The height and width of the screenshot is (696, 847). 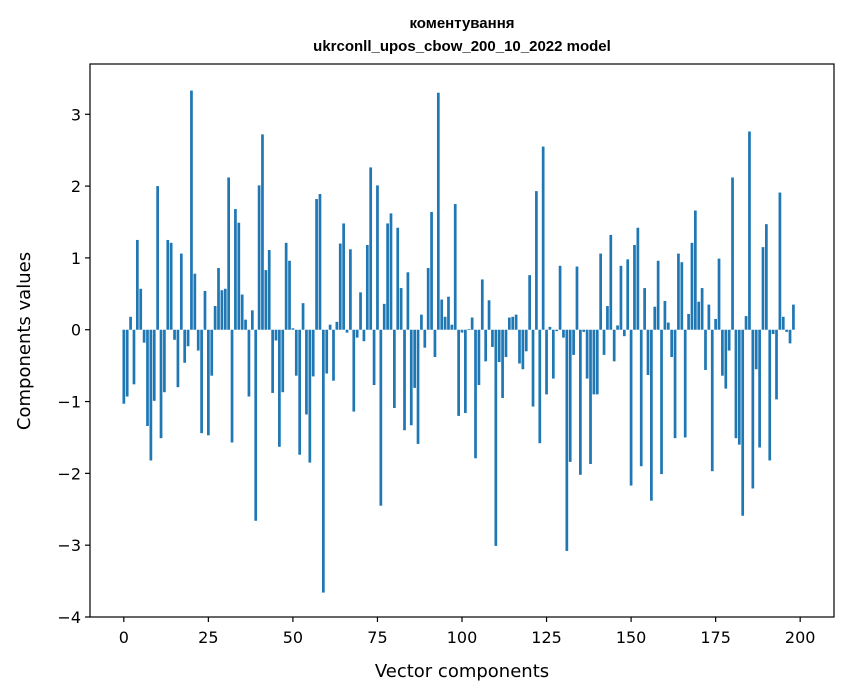 What do you see at coordinates (462, 46) in the screenshot?
I see `chart-title-line2: ukrconll_upos_cbow_200_10_2022 model` at bounding box center [462, 46].